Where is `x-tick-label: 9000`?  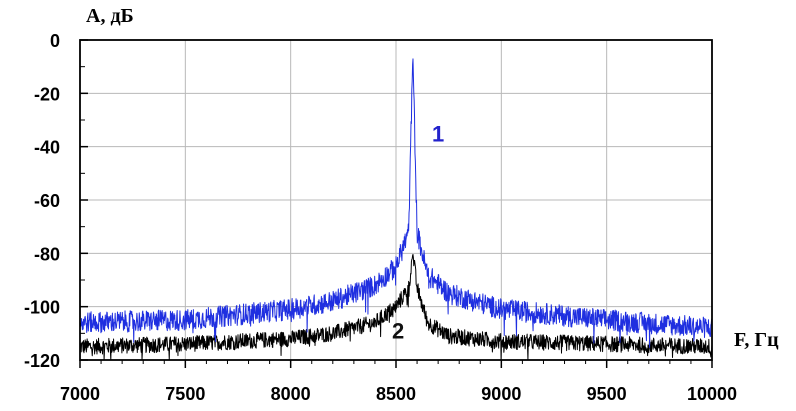 x-tick-label: 9000 is located at coordinates (501, 394).